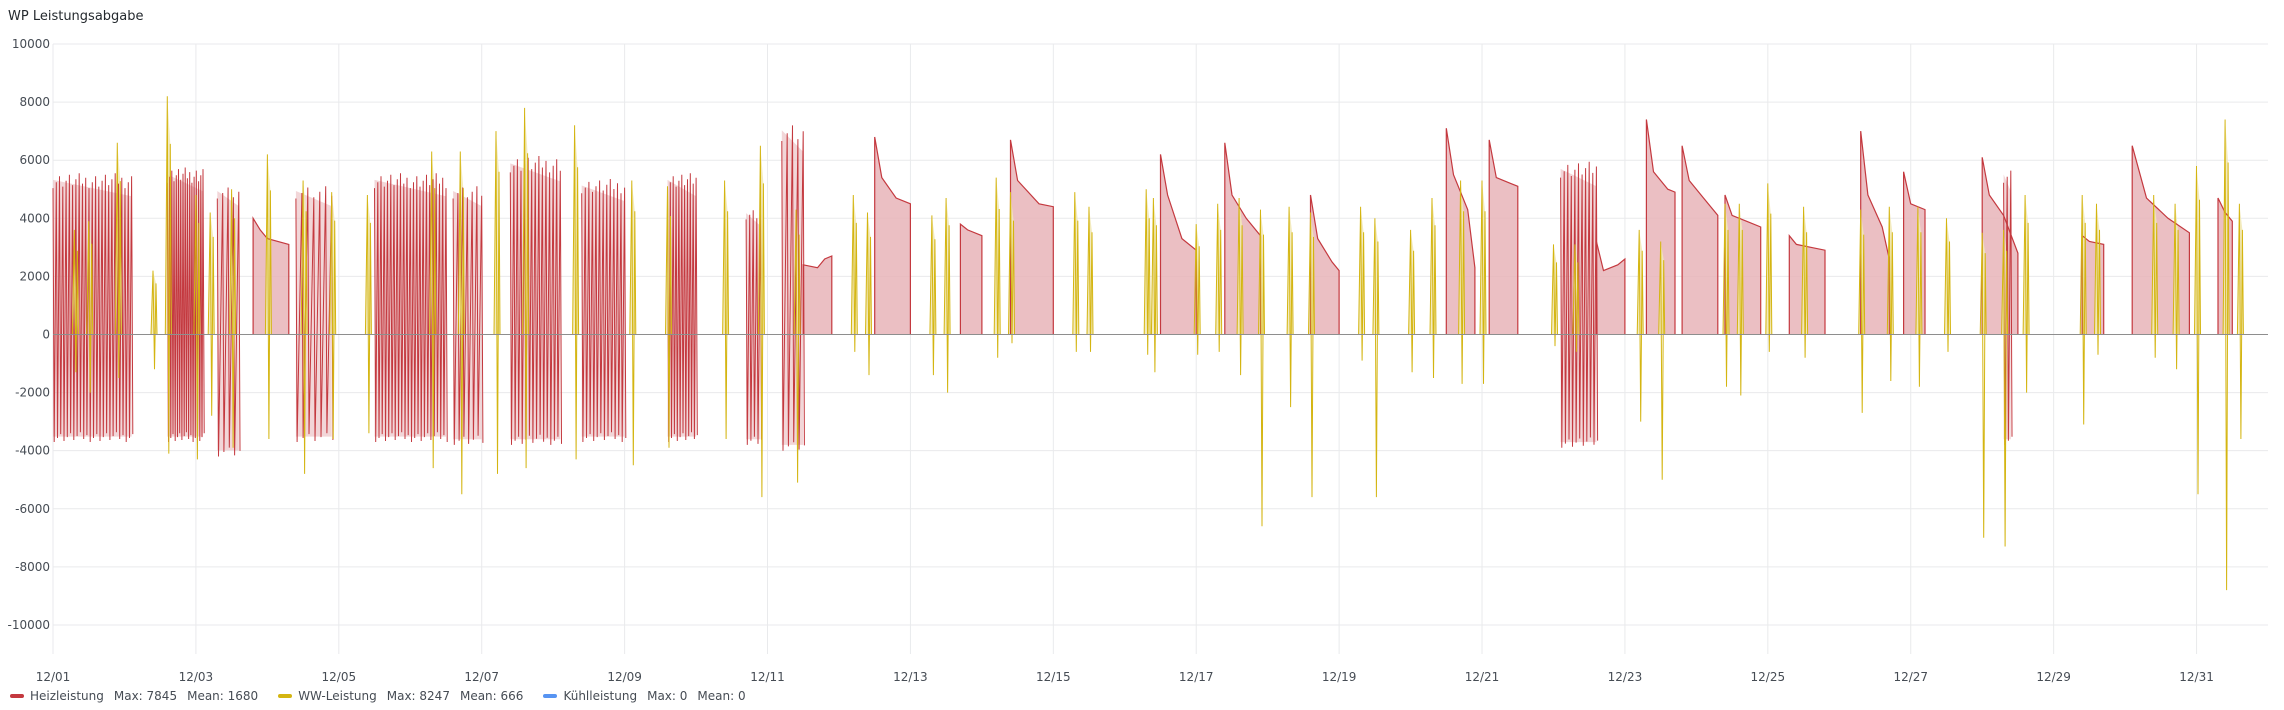 The width and height of the screenshot is (2284, 710). I want to click on x-tick-label: 12/09, so click(624, 677).